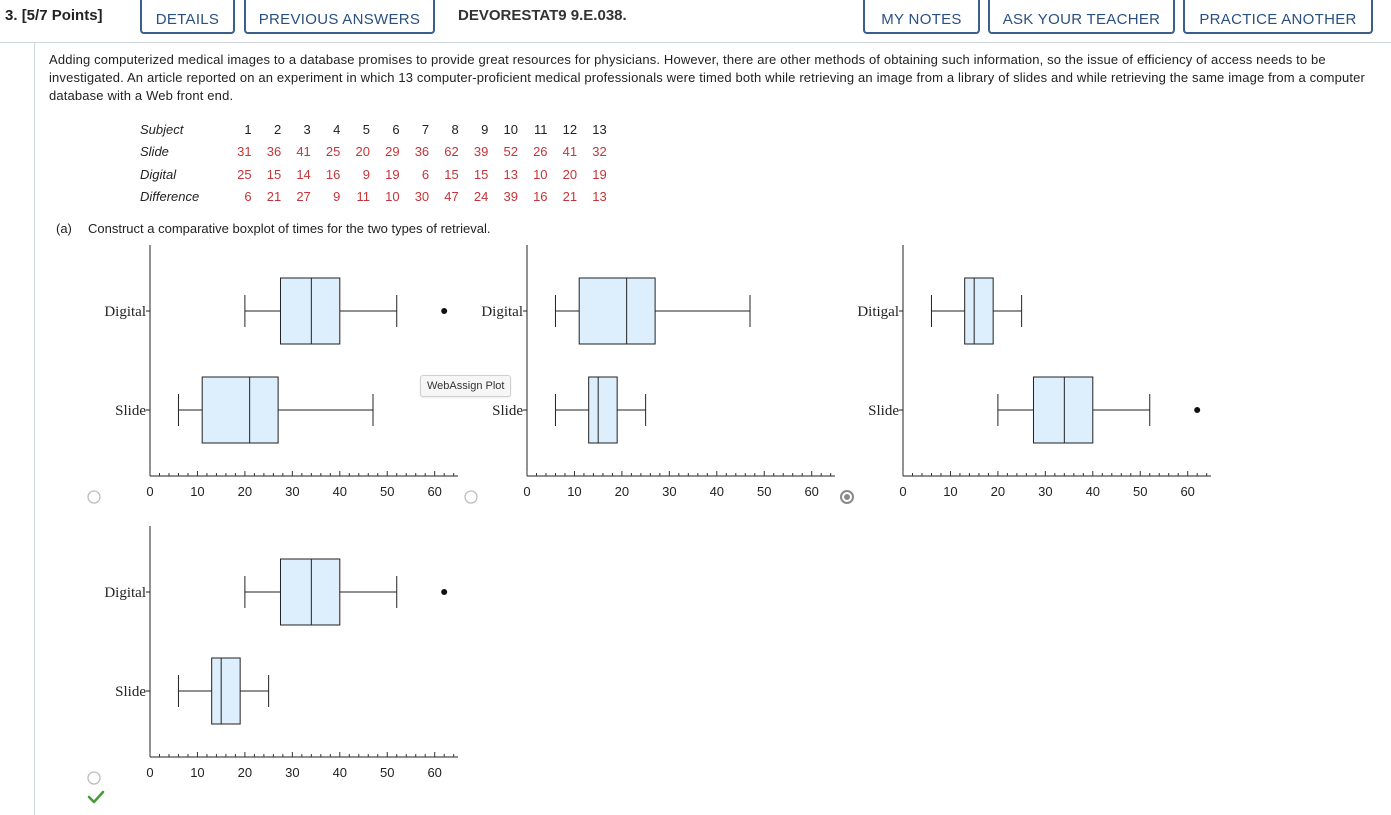  I want to click on ask-your-teacher-button: ASK YOUR TEACHER, so click(1081, 17).